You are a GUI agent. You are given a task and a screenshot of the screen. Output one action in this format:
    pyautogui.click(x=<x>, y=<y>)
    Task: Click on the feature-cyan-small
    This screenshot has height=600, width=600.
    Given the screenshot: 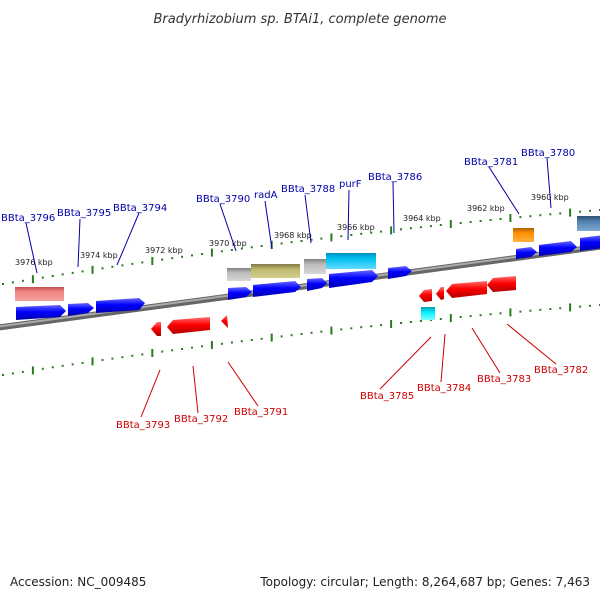 What is the action you would take?
    pyautogui.click(x=428, y=313)
    